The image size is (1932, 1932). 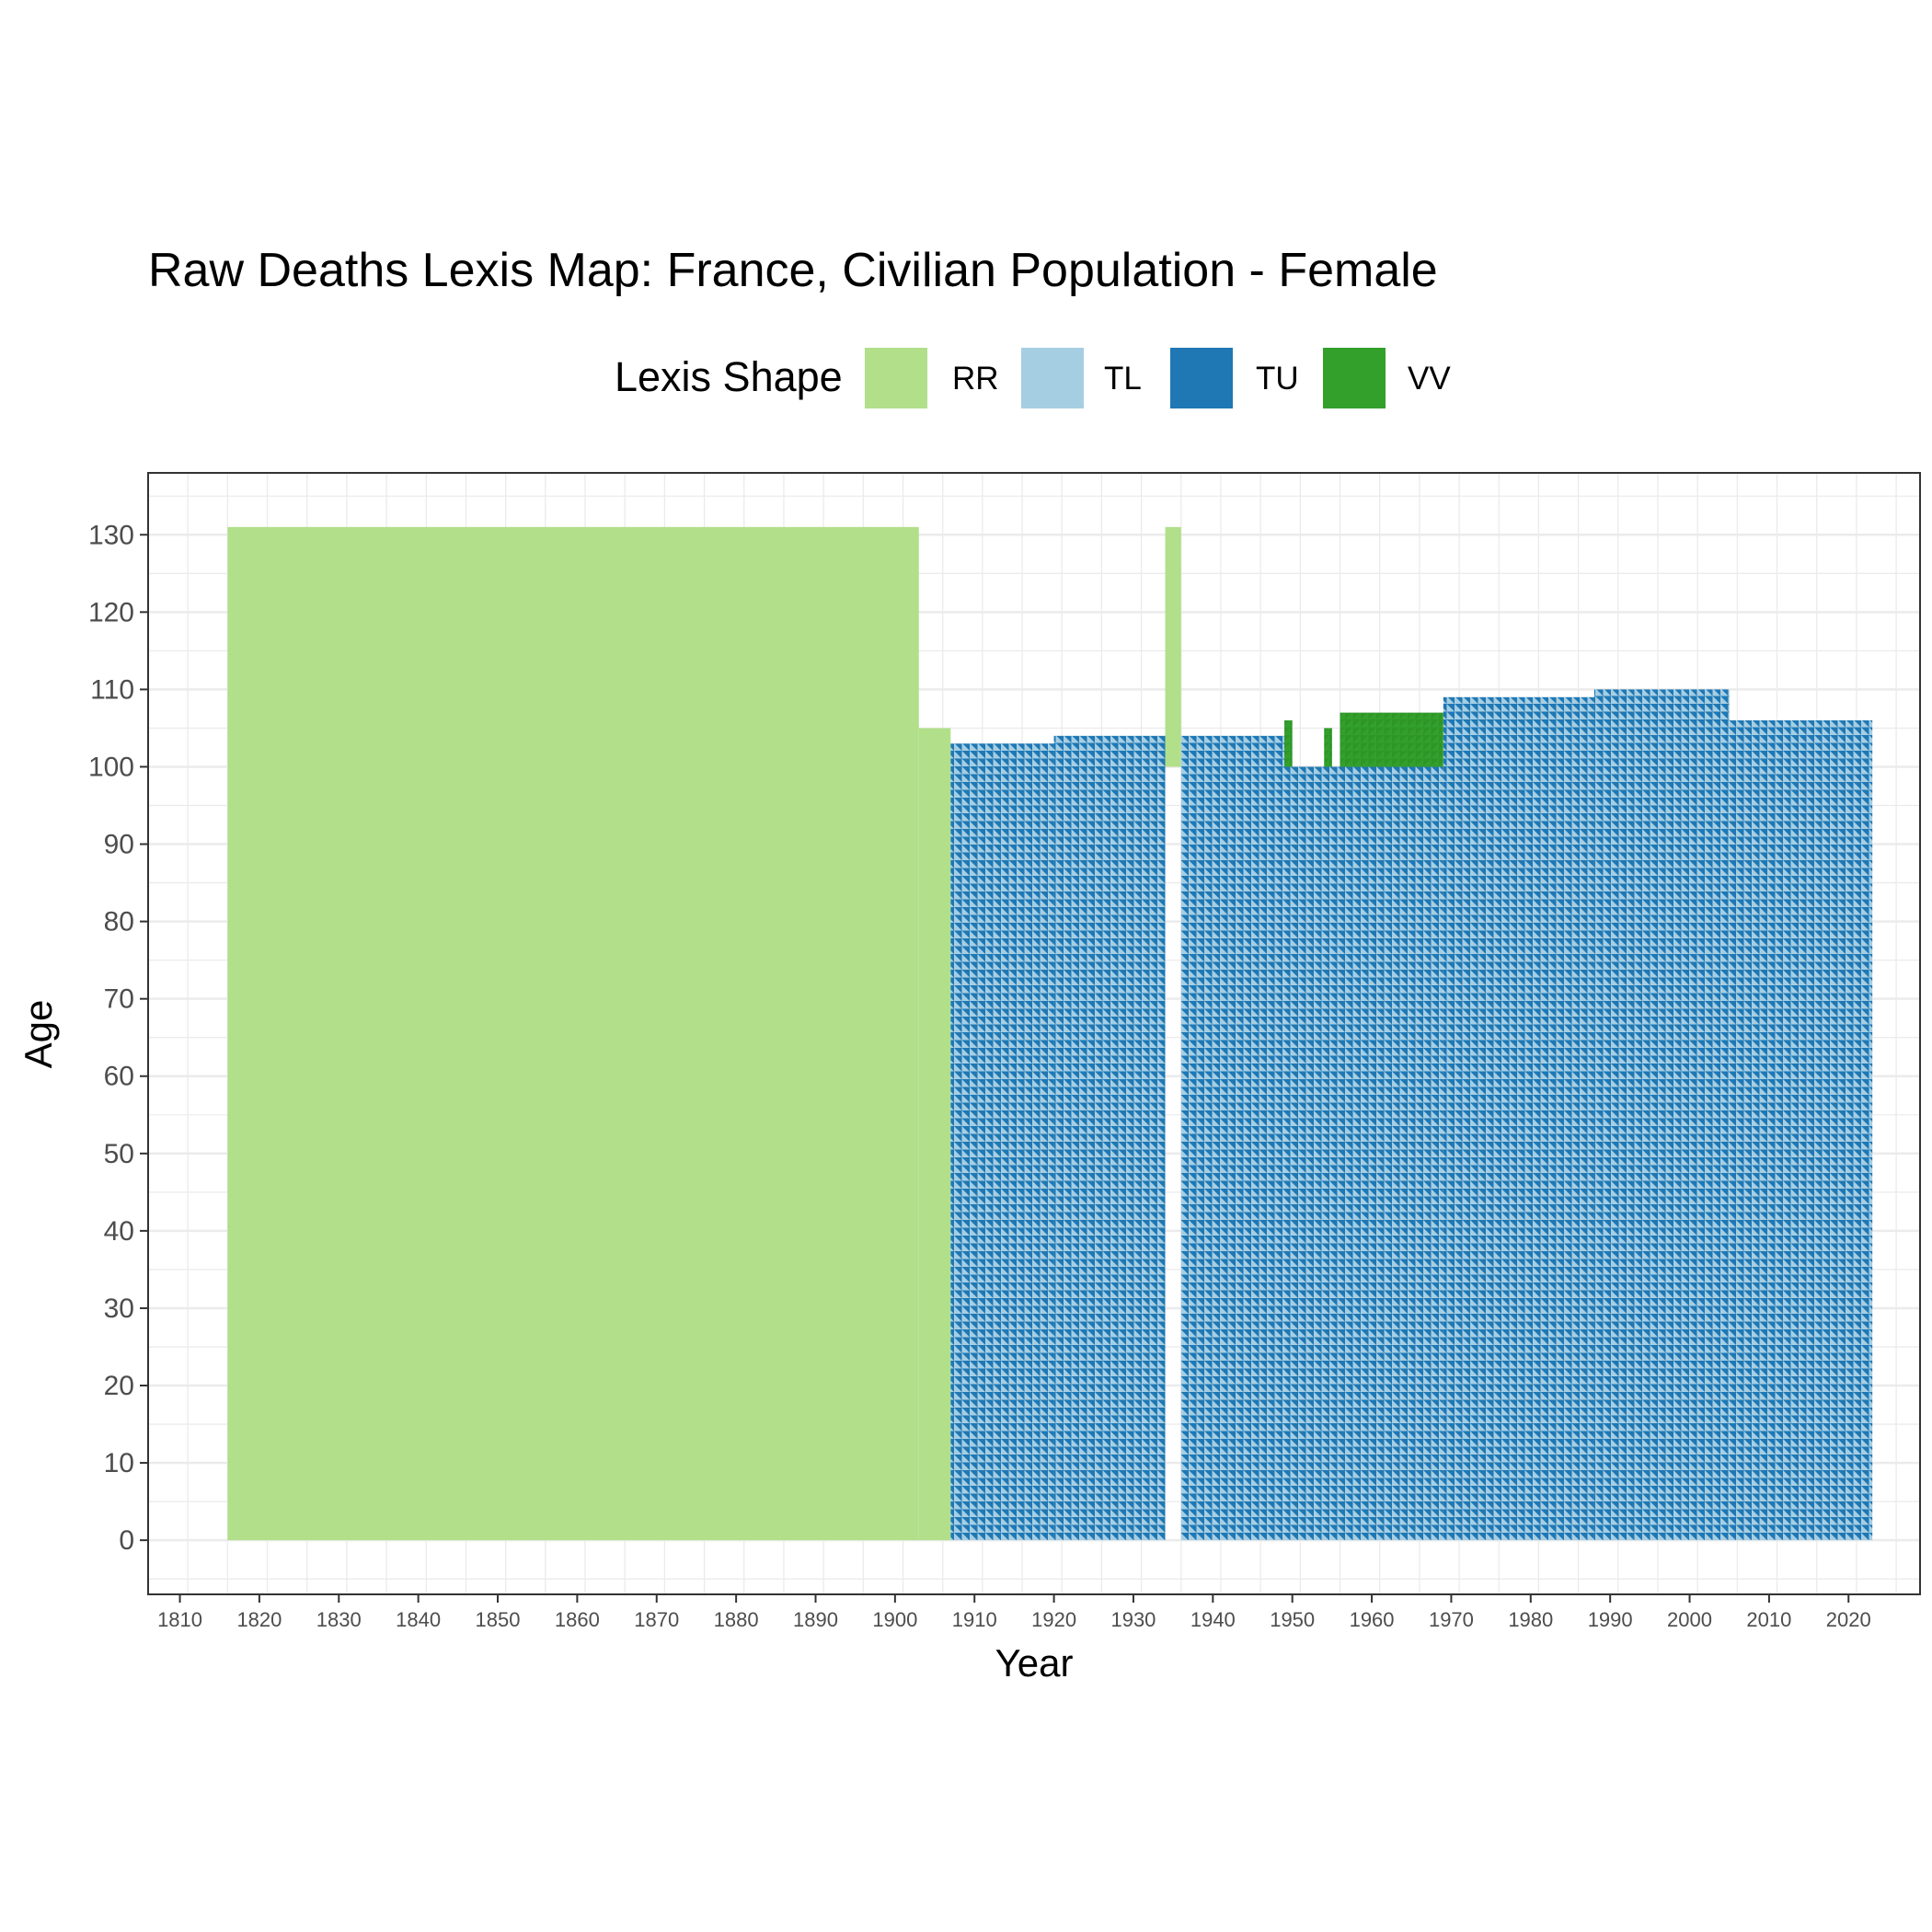 What do you see at coordinates (119, 999) in the screenshot?
I see `y-tick-label: 70` at bounding box center [119, 999].